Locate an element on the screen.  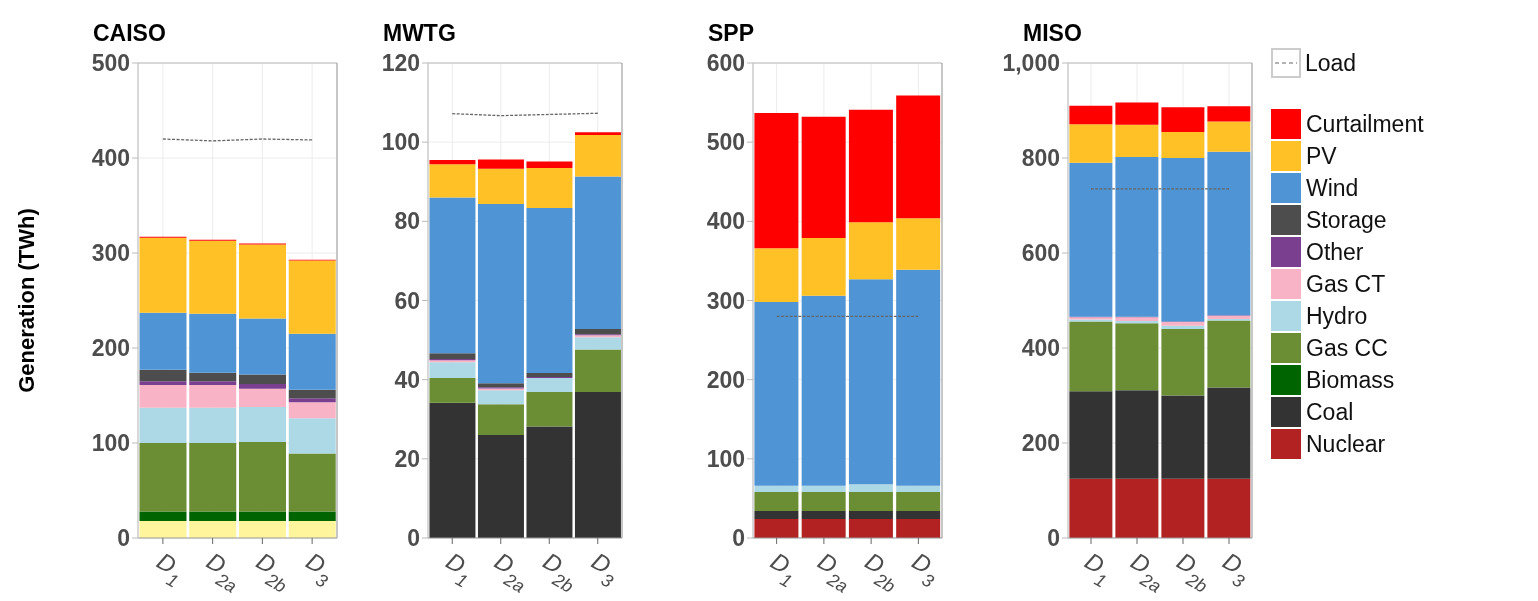
chart-title: MWTG is located at coordinates (419, 33).